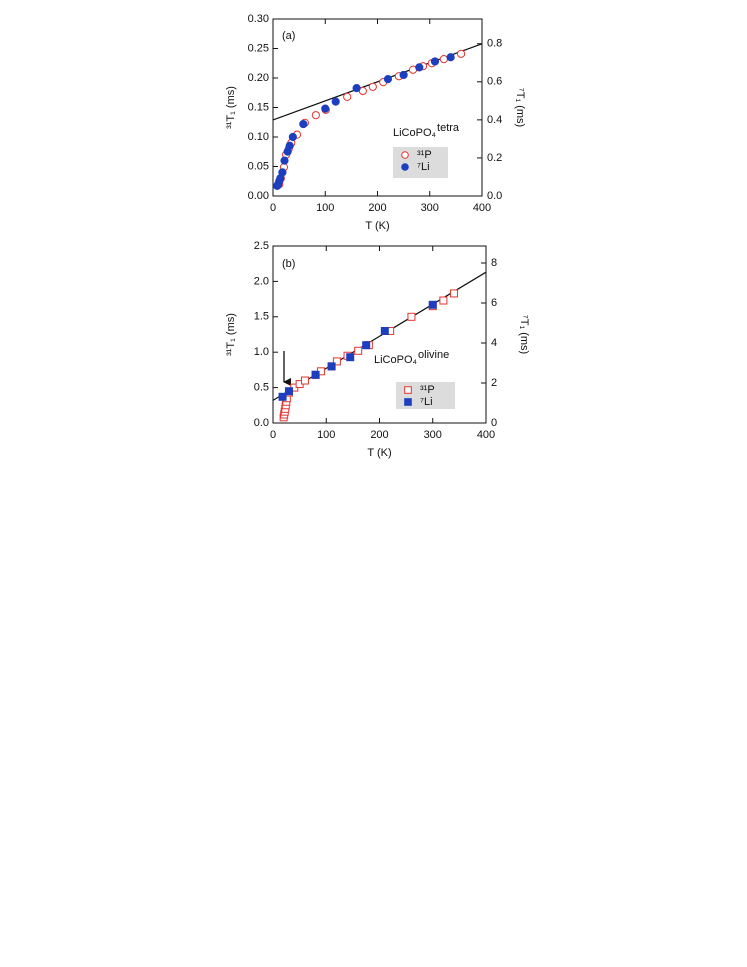 Image resolution: width=747 pixels, height=967 pixels. Describe the element at coordinates (258, 166) in the screenshot. I see `y-tick-label: 0.05` at that location.